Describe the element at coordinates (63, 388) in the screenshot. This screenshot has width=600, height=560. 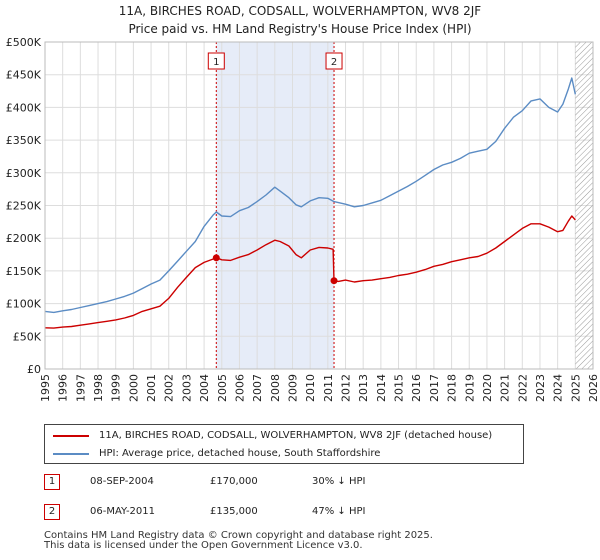
I see `x-tick-label: 1996` at that location.